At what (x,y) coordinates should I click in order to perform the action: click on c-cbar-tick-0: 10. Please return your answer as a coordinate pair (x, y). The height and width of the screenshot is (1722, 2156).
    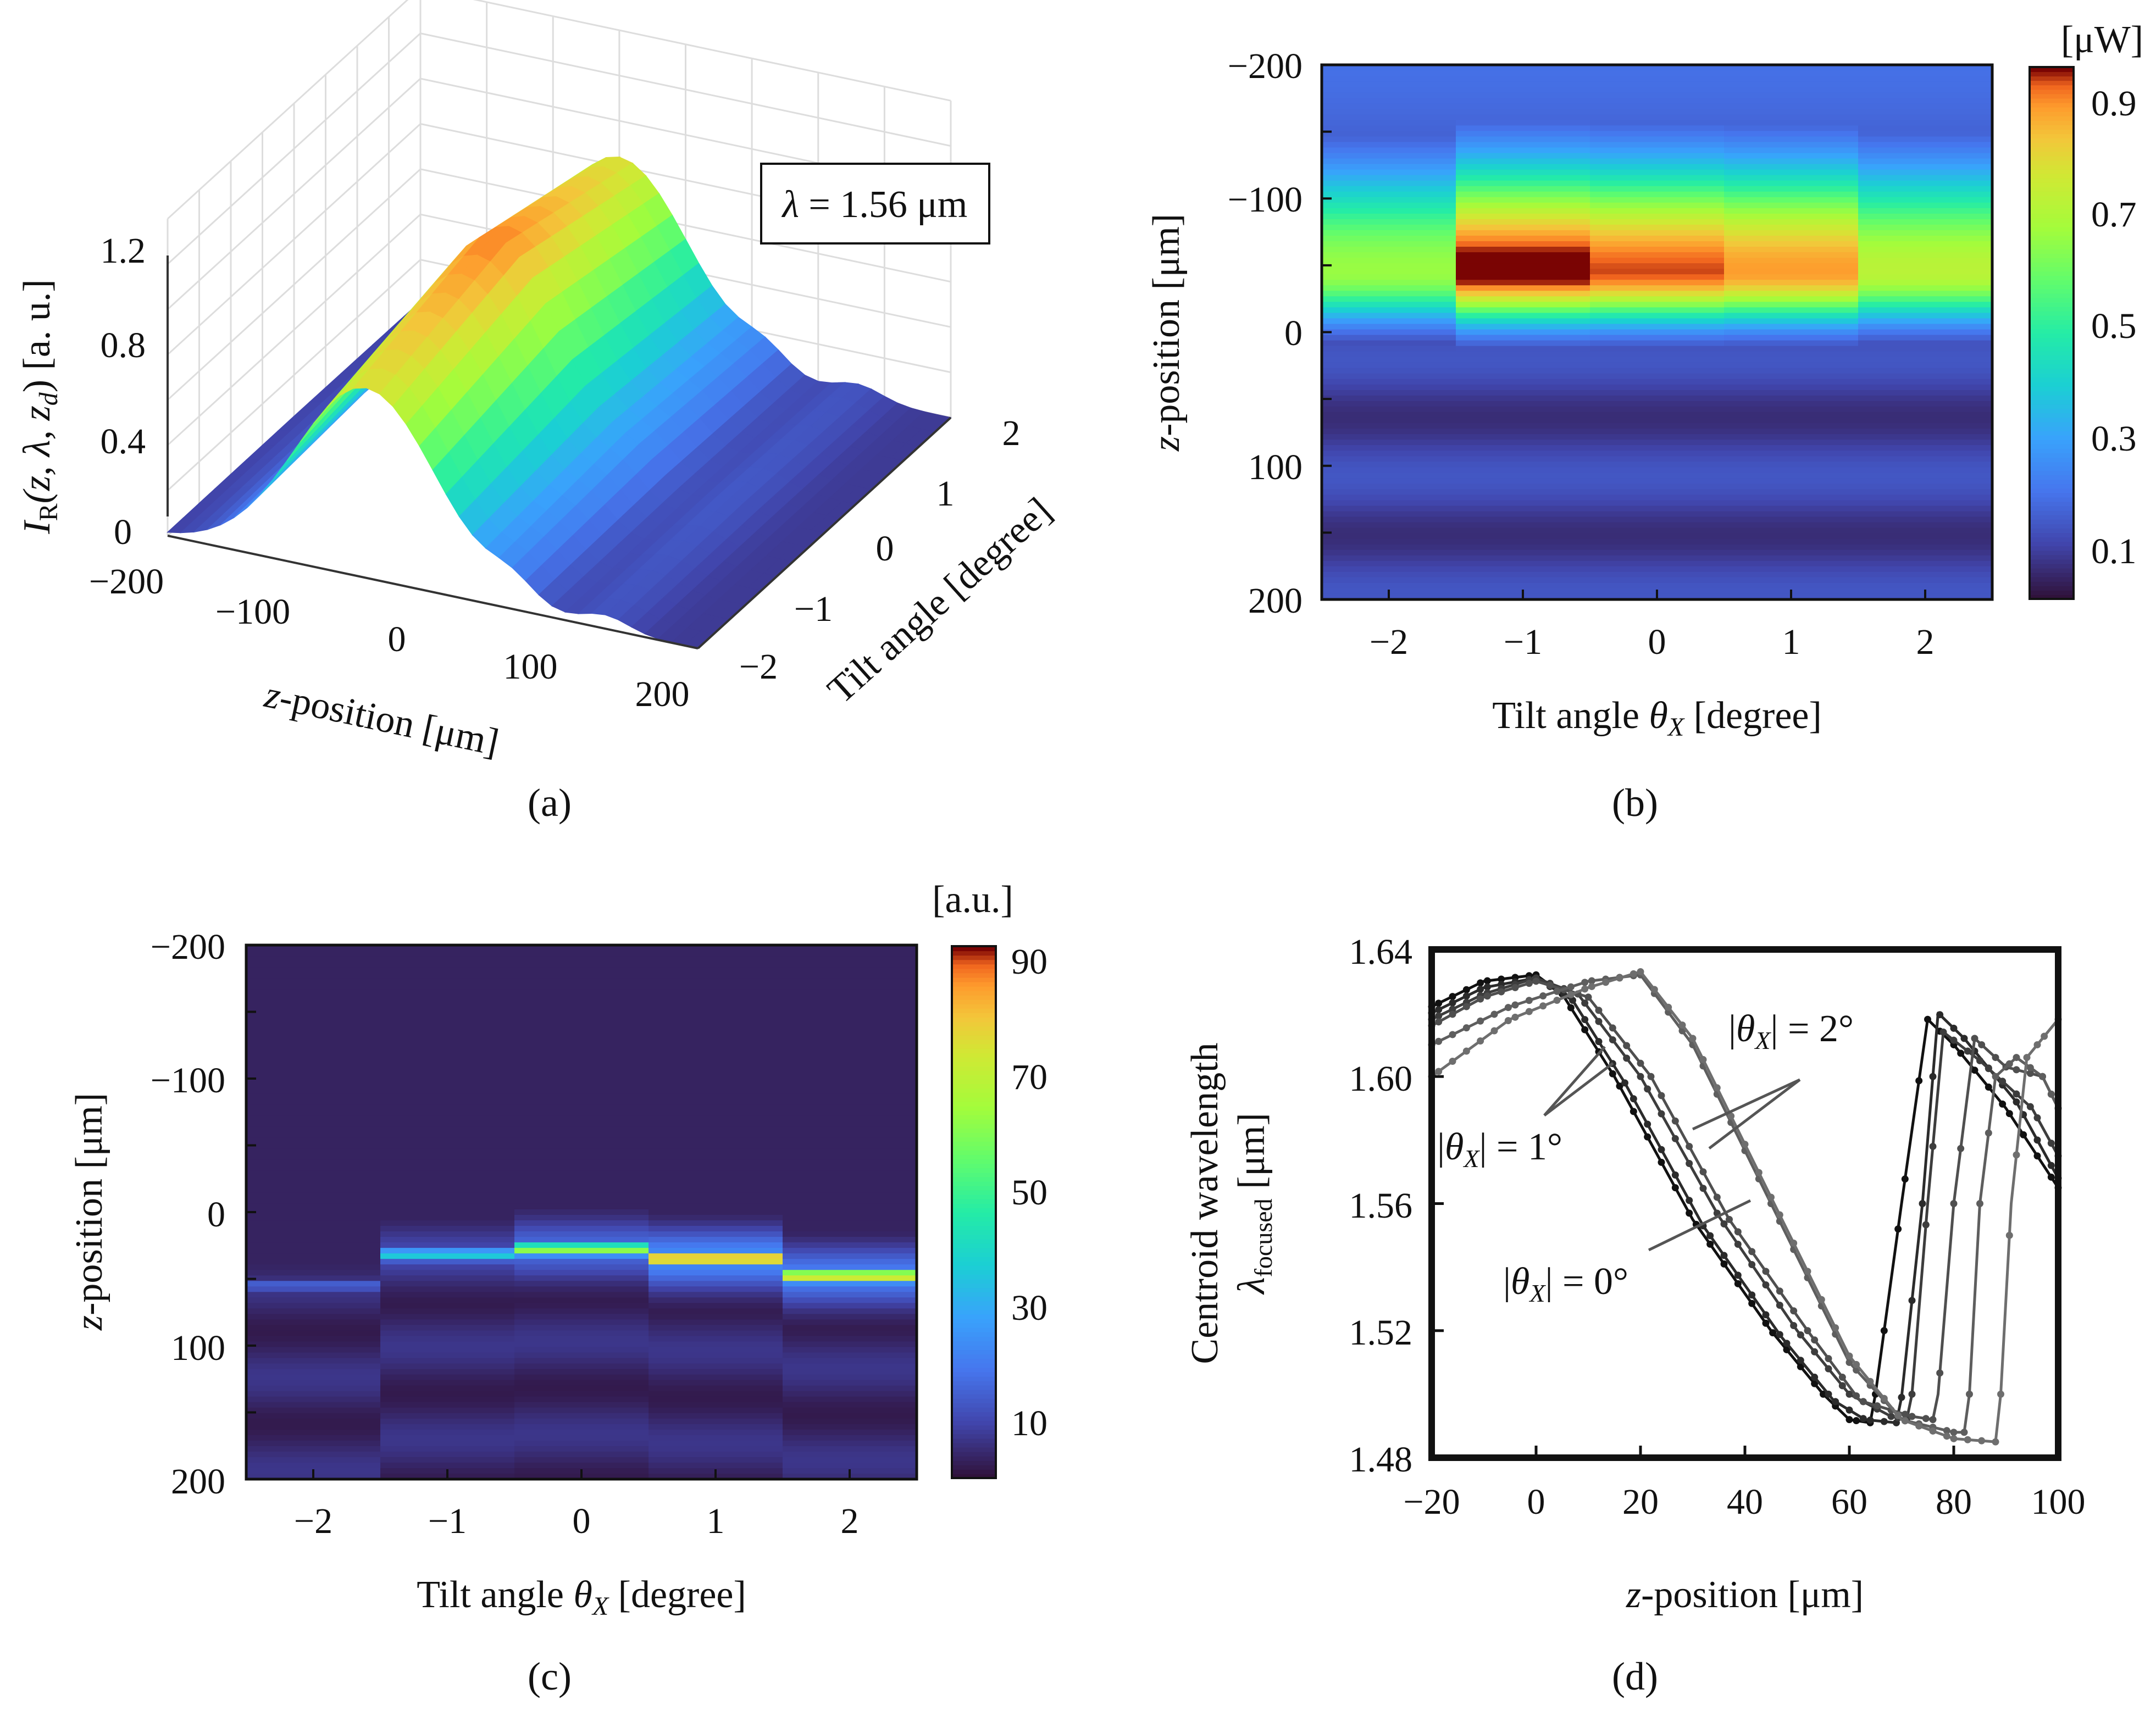
    Looking at the image, I should click on (1029, 1423).